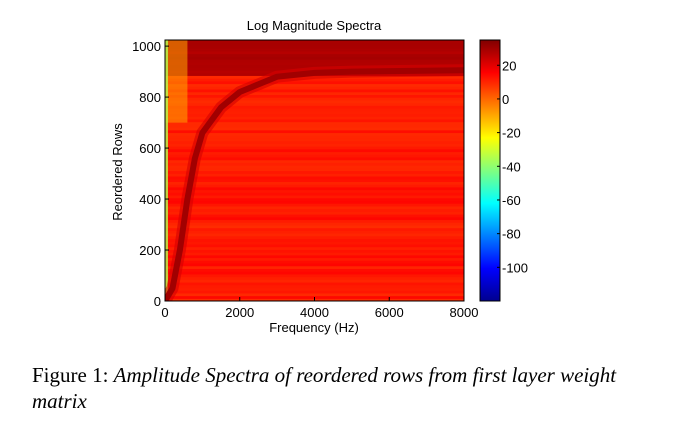  What do you see at coordinates (314, 25) in the screenshot?
I see `chart-title: Log Magnitude Spectra` at bounding box center [314, 25].